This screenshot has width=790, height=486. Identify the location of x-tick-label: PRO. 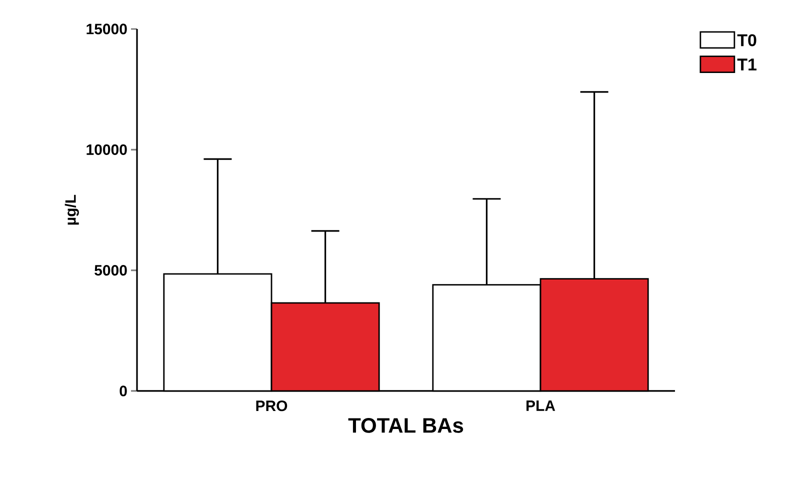
(272, 406).